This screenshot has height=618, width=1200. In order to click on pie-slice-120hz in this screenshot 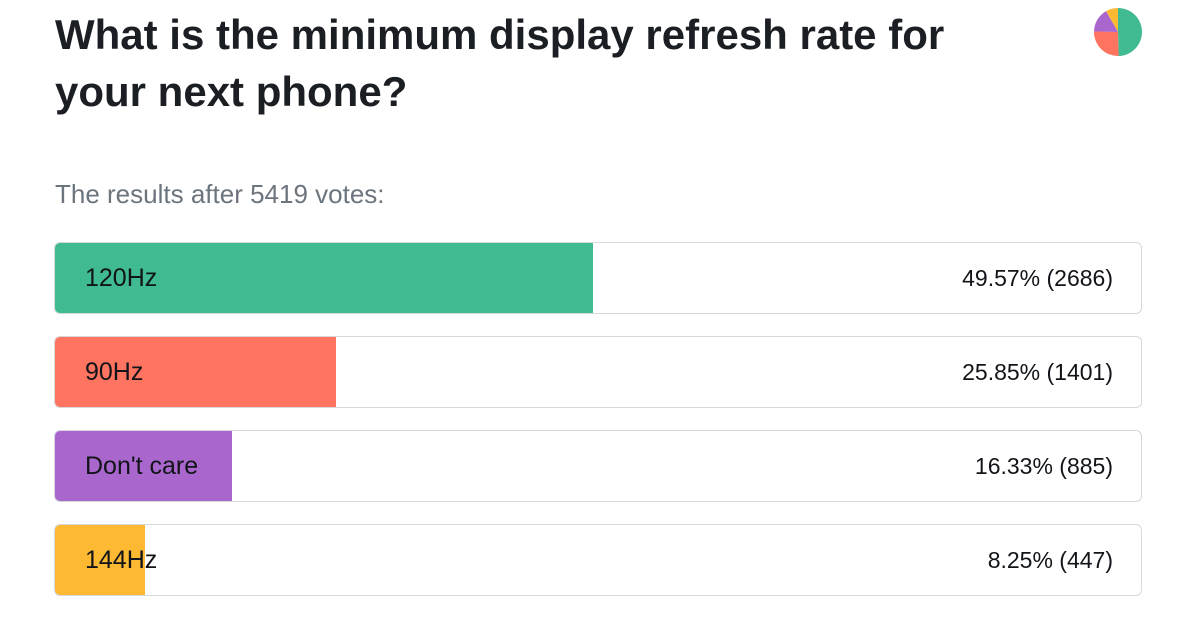, I will do `click(1130, 32)`.